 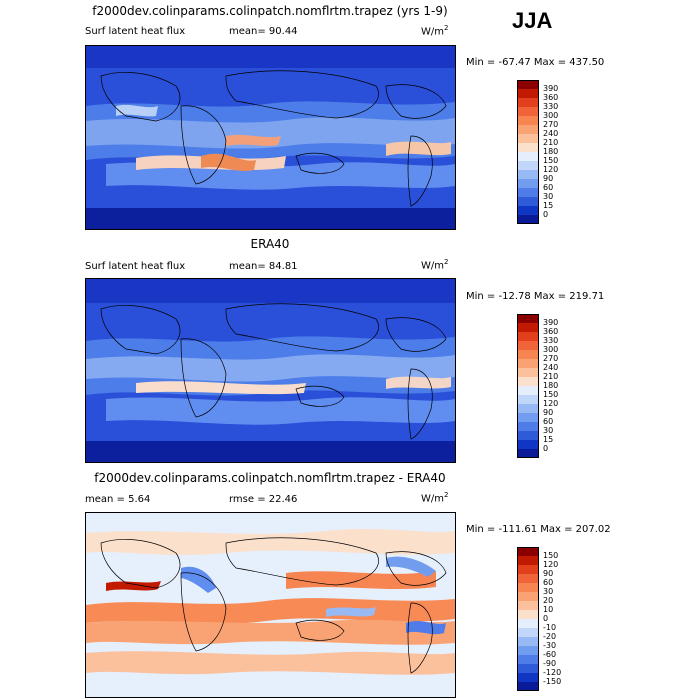 I want to click on colorbar-label: 330, so click(x=551, y=106).